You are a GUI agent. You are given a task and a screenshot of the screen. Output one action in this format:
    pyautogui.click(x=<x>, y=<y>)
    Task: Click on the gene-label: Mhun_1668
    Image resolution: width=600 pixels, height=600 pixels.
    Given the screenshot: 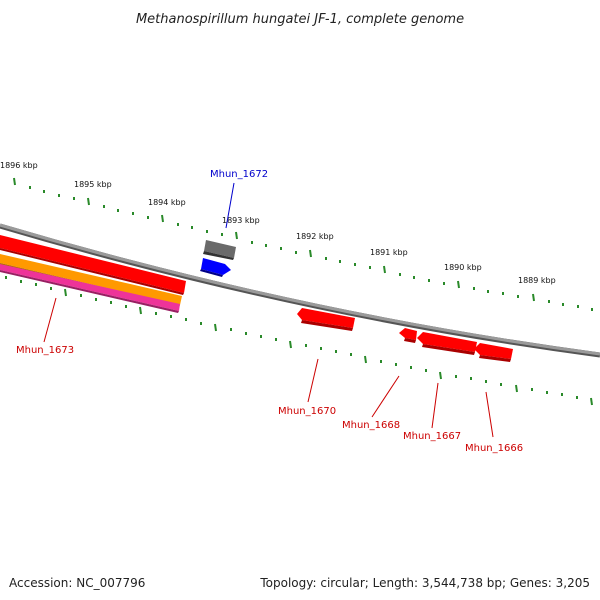 What is the action you would take?
    pyautogui.click(x=371, y=425)
    